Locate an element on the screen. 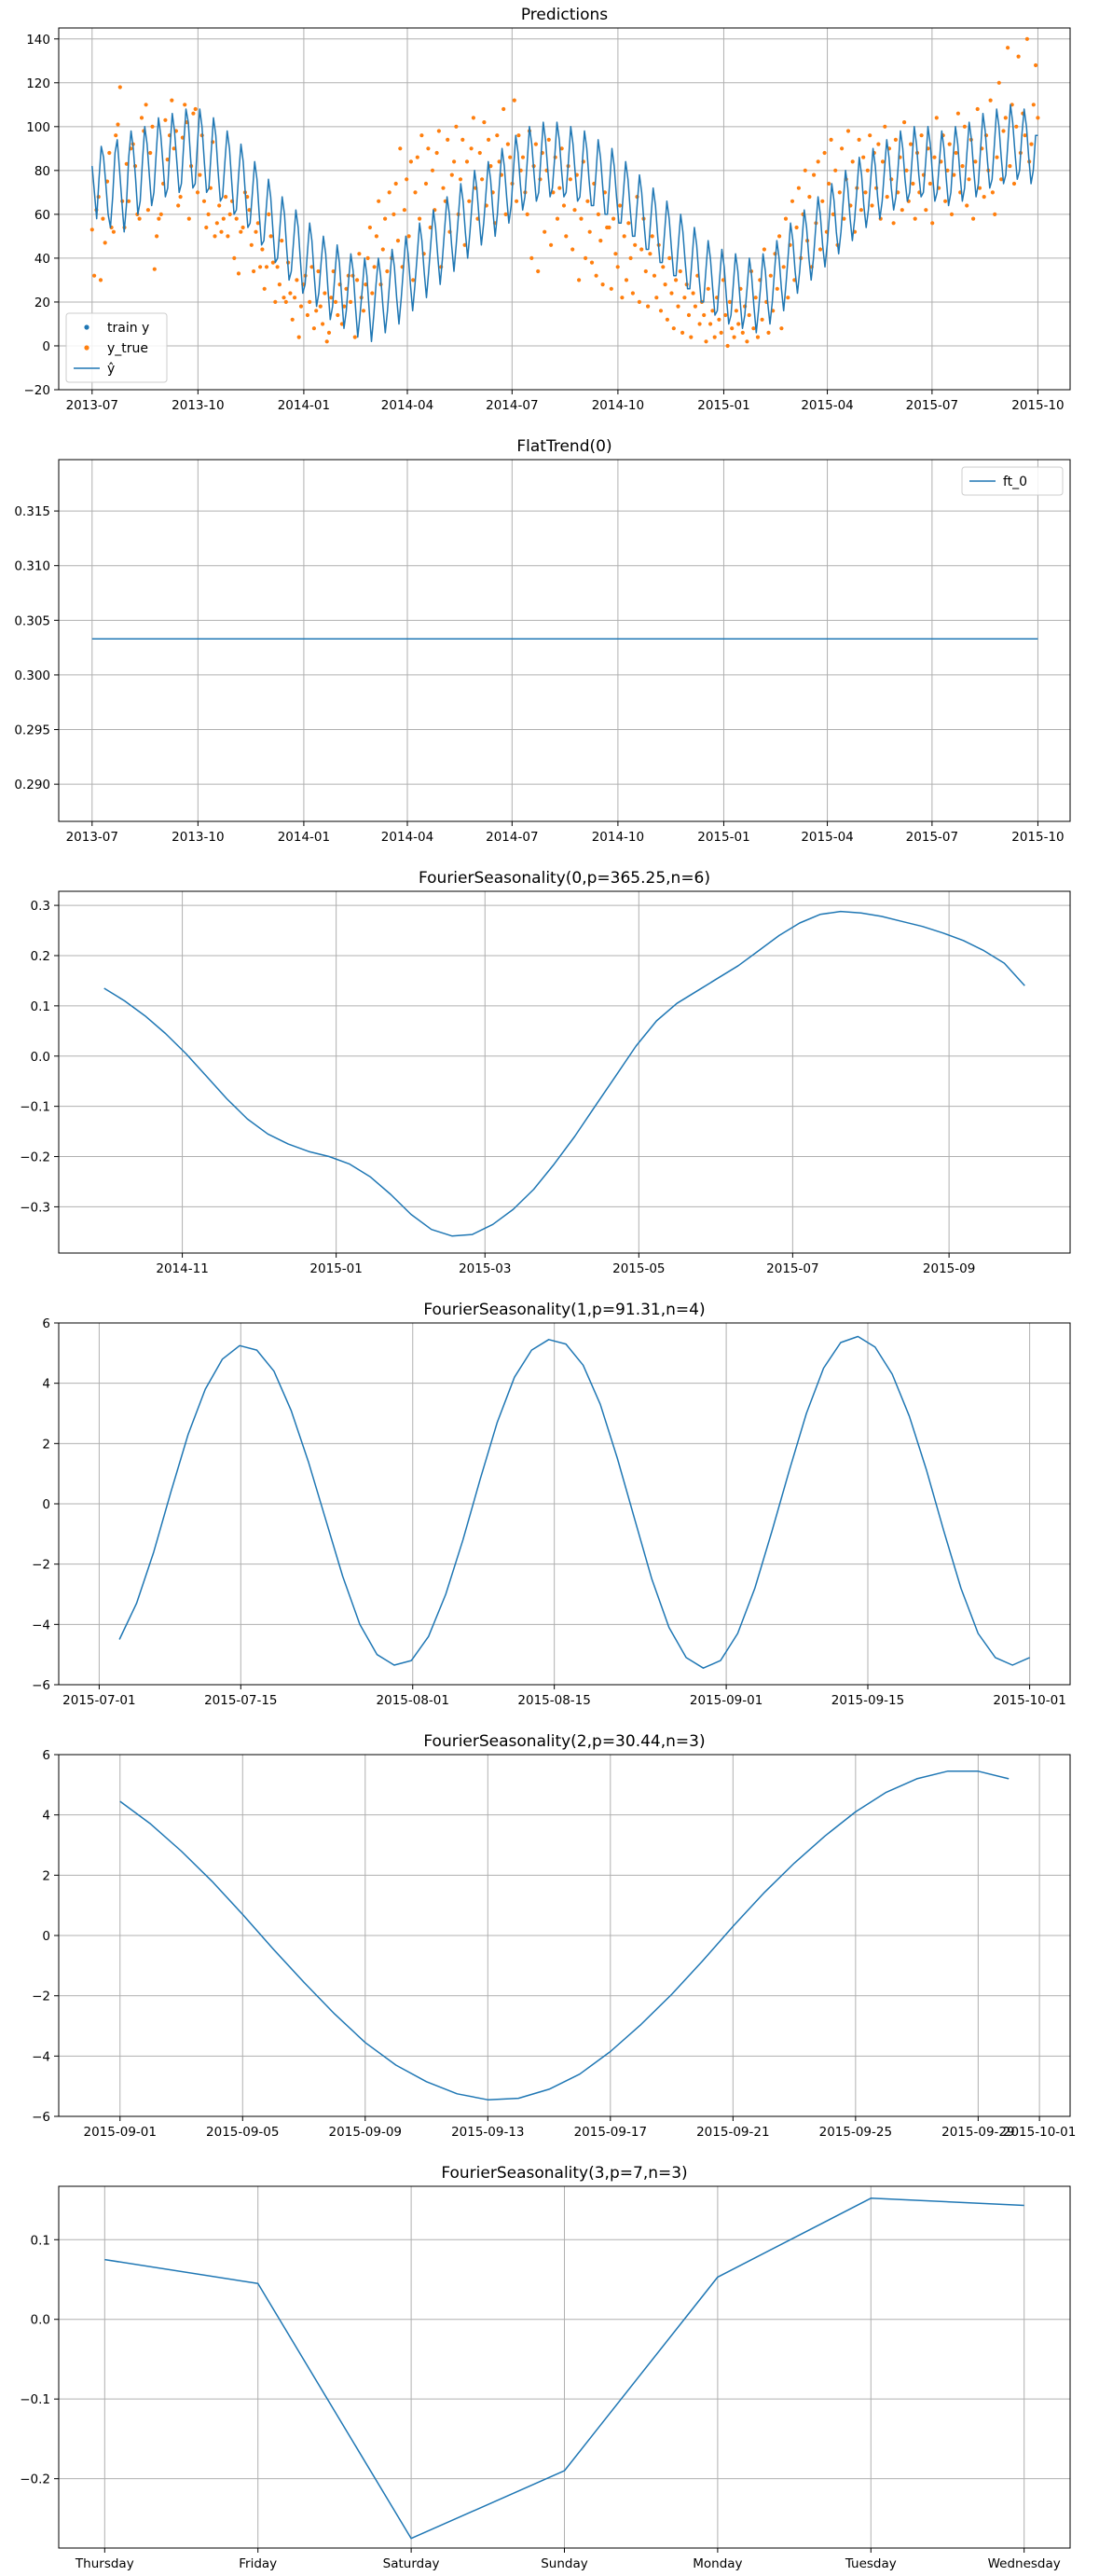 The image size is (1099, 2576). x-tick-label: 2015-04 is located at coordinates (827, 405).